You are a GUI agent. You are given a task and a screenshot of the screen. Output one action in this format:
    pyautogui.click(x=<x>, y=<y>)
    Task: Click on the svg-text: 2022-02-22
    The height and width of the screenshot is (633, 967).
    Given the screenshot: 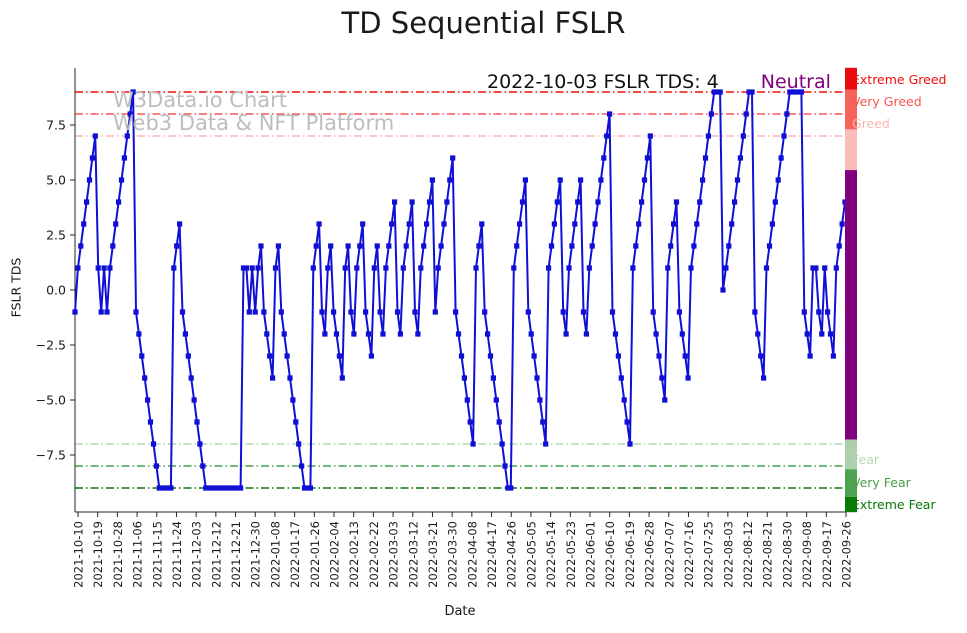 What is the action you would take?
    pyautogui.click(x=374, y=554)
    